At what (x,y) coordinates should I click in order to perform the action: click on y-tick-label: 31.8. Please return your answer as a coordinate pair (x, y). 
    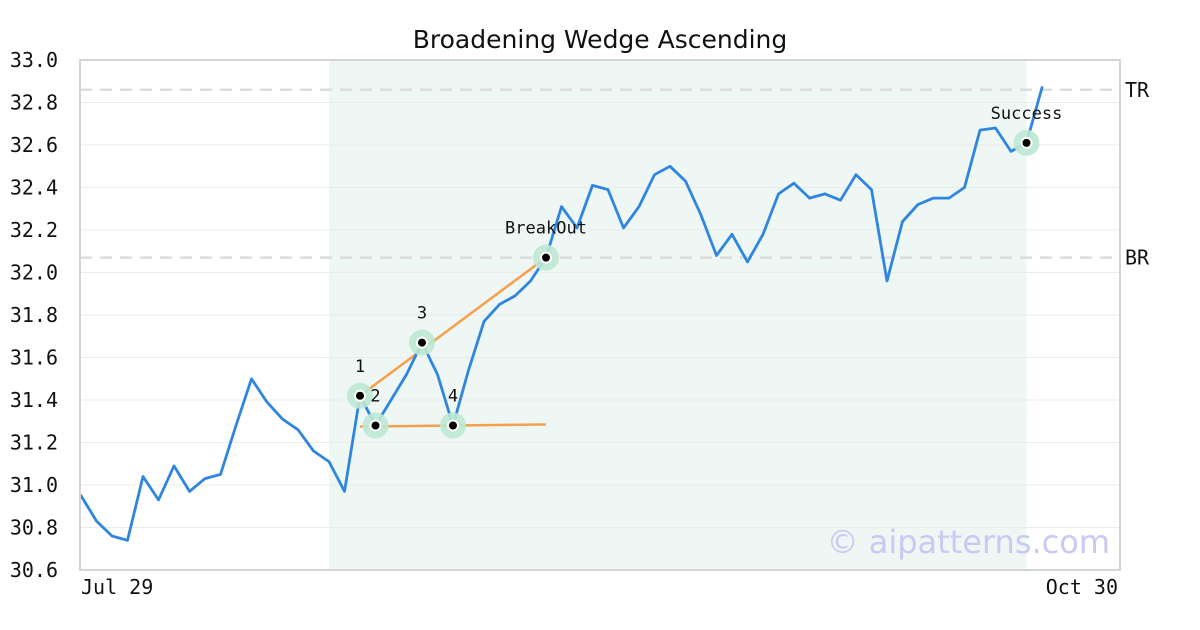
    Looking at the image, I should click on (34, 315).